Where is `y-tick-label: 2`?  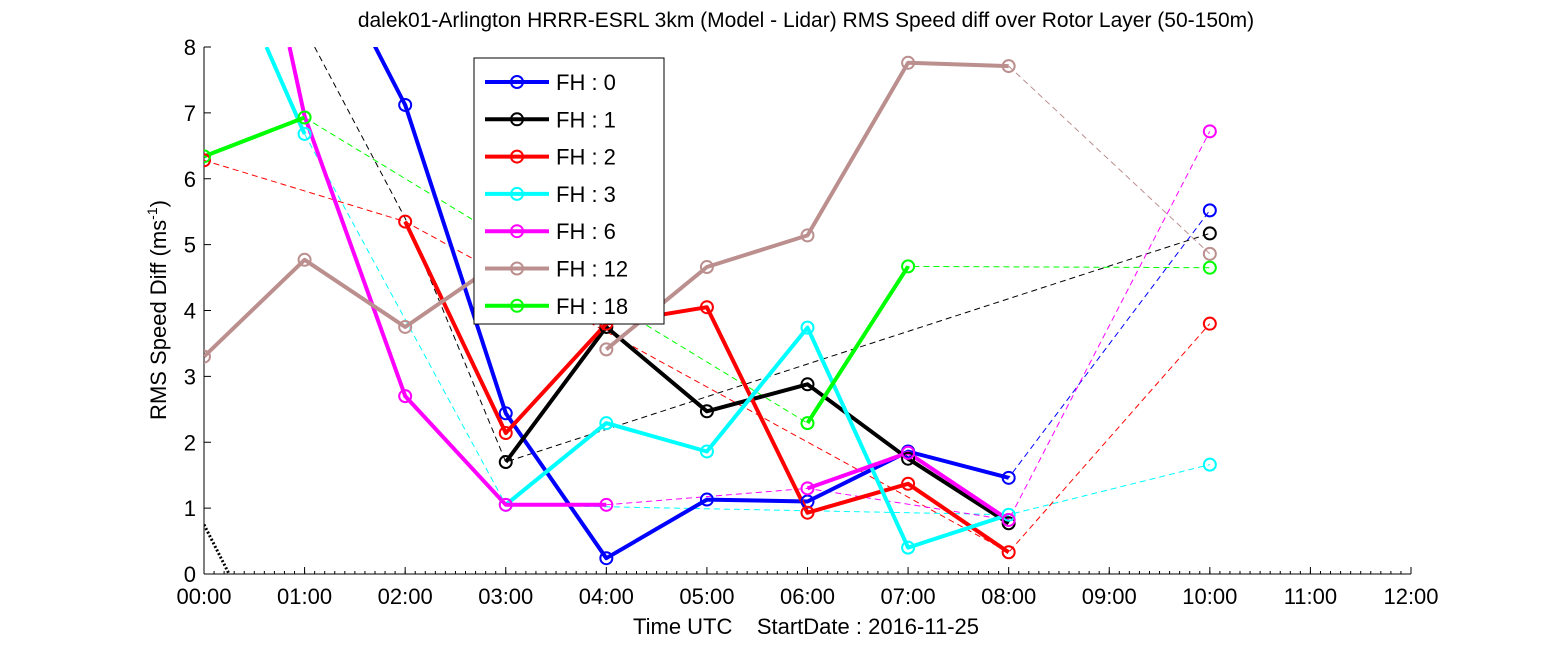 y-tick-label: 2 is located at coordinates (190, 442).